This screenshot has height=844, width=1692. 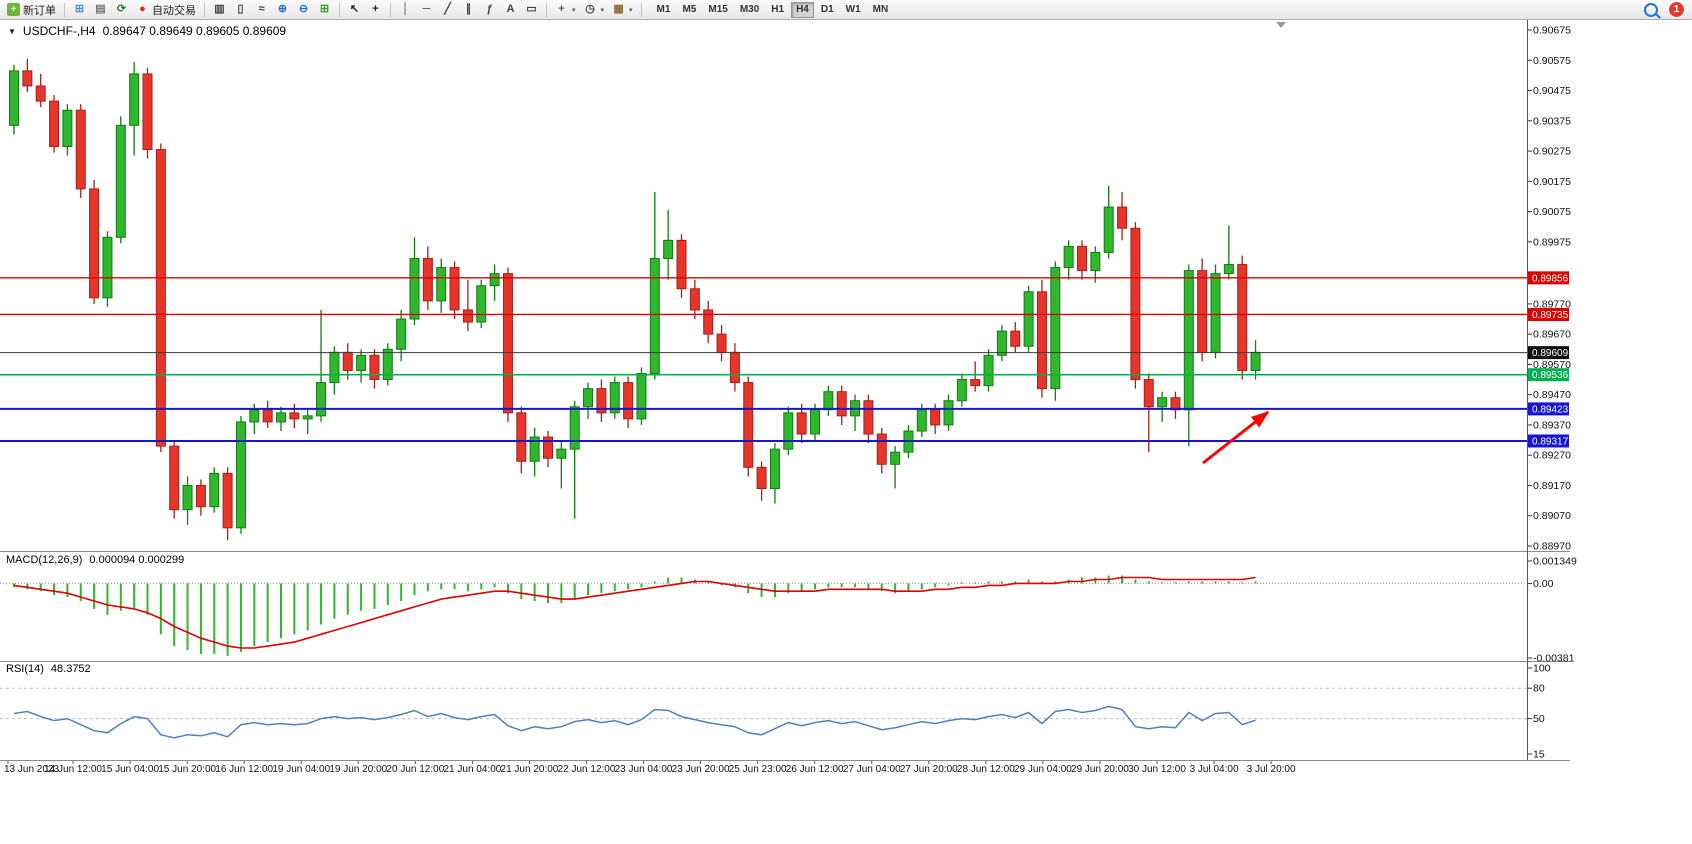 I want to click on autotrade-icon: ●, so click(x=142, y=9).